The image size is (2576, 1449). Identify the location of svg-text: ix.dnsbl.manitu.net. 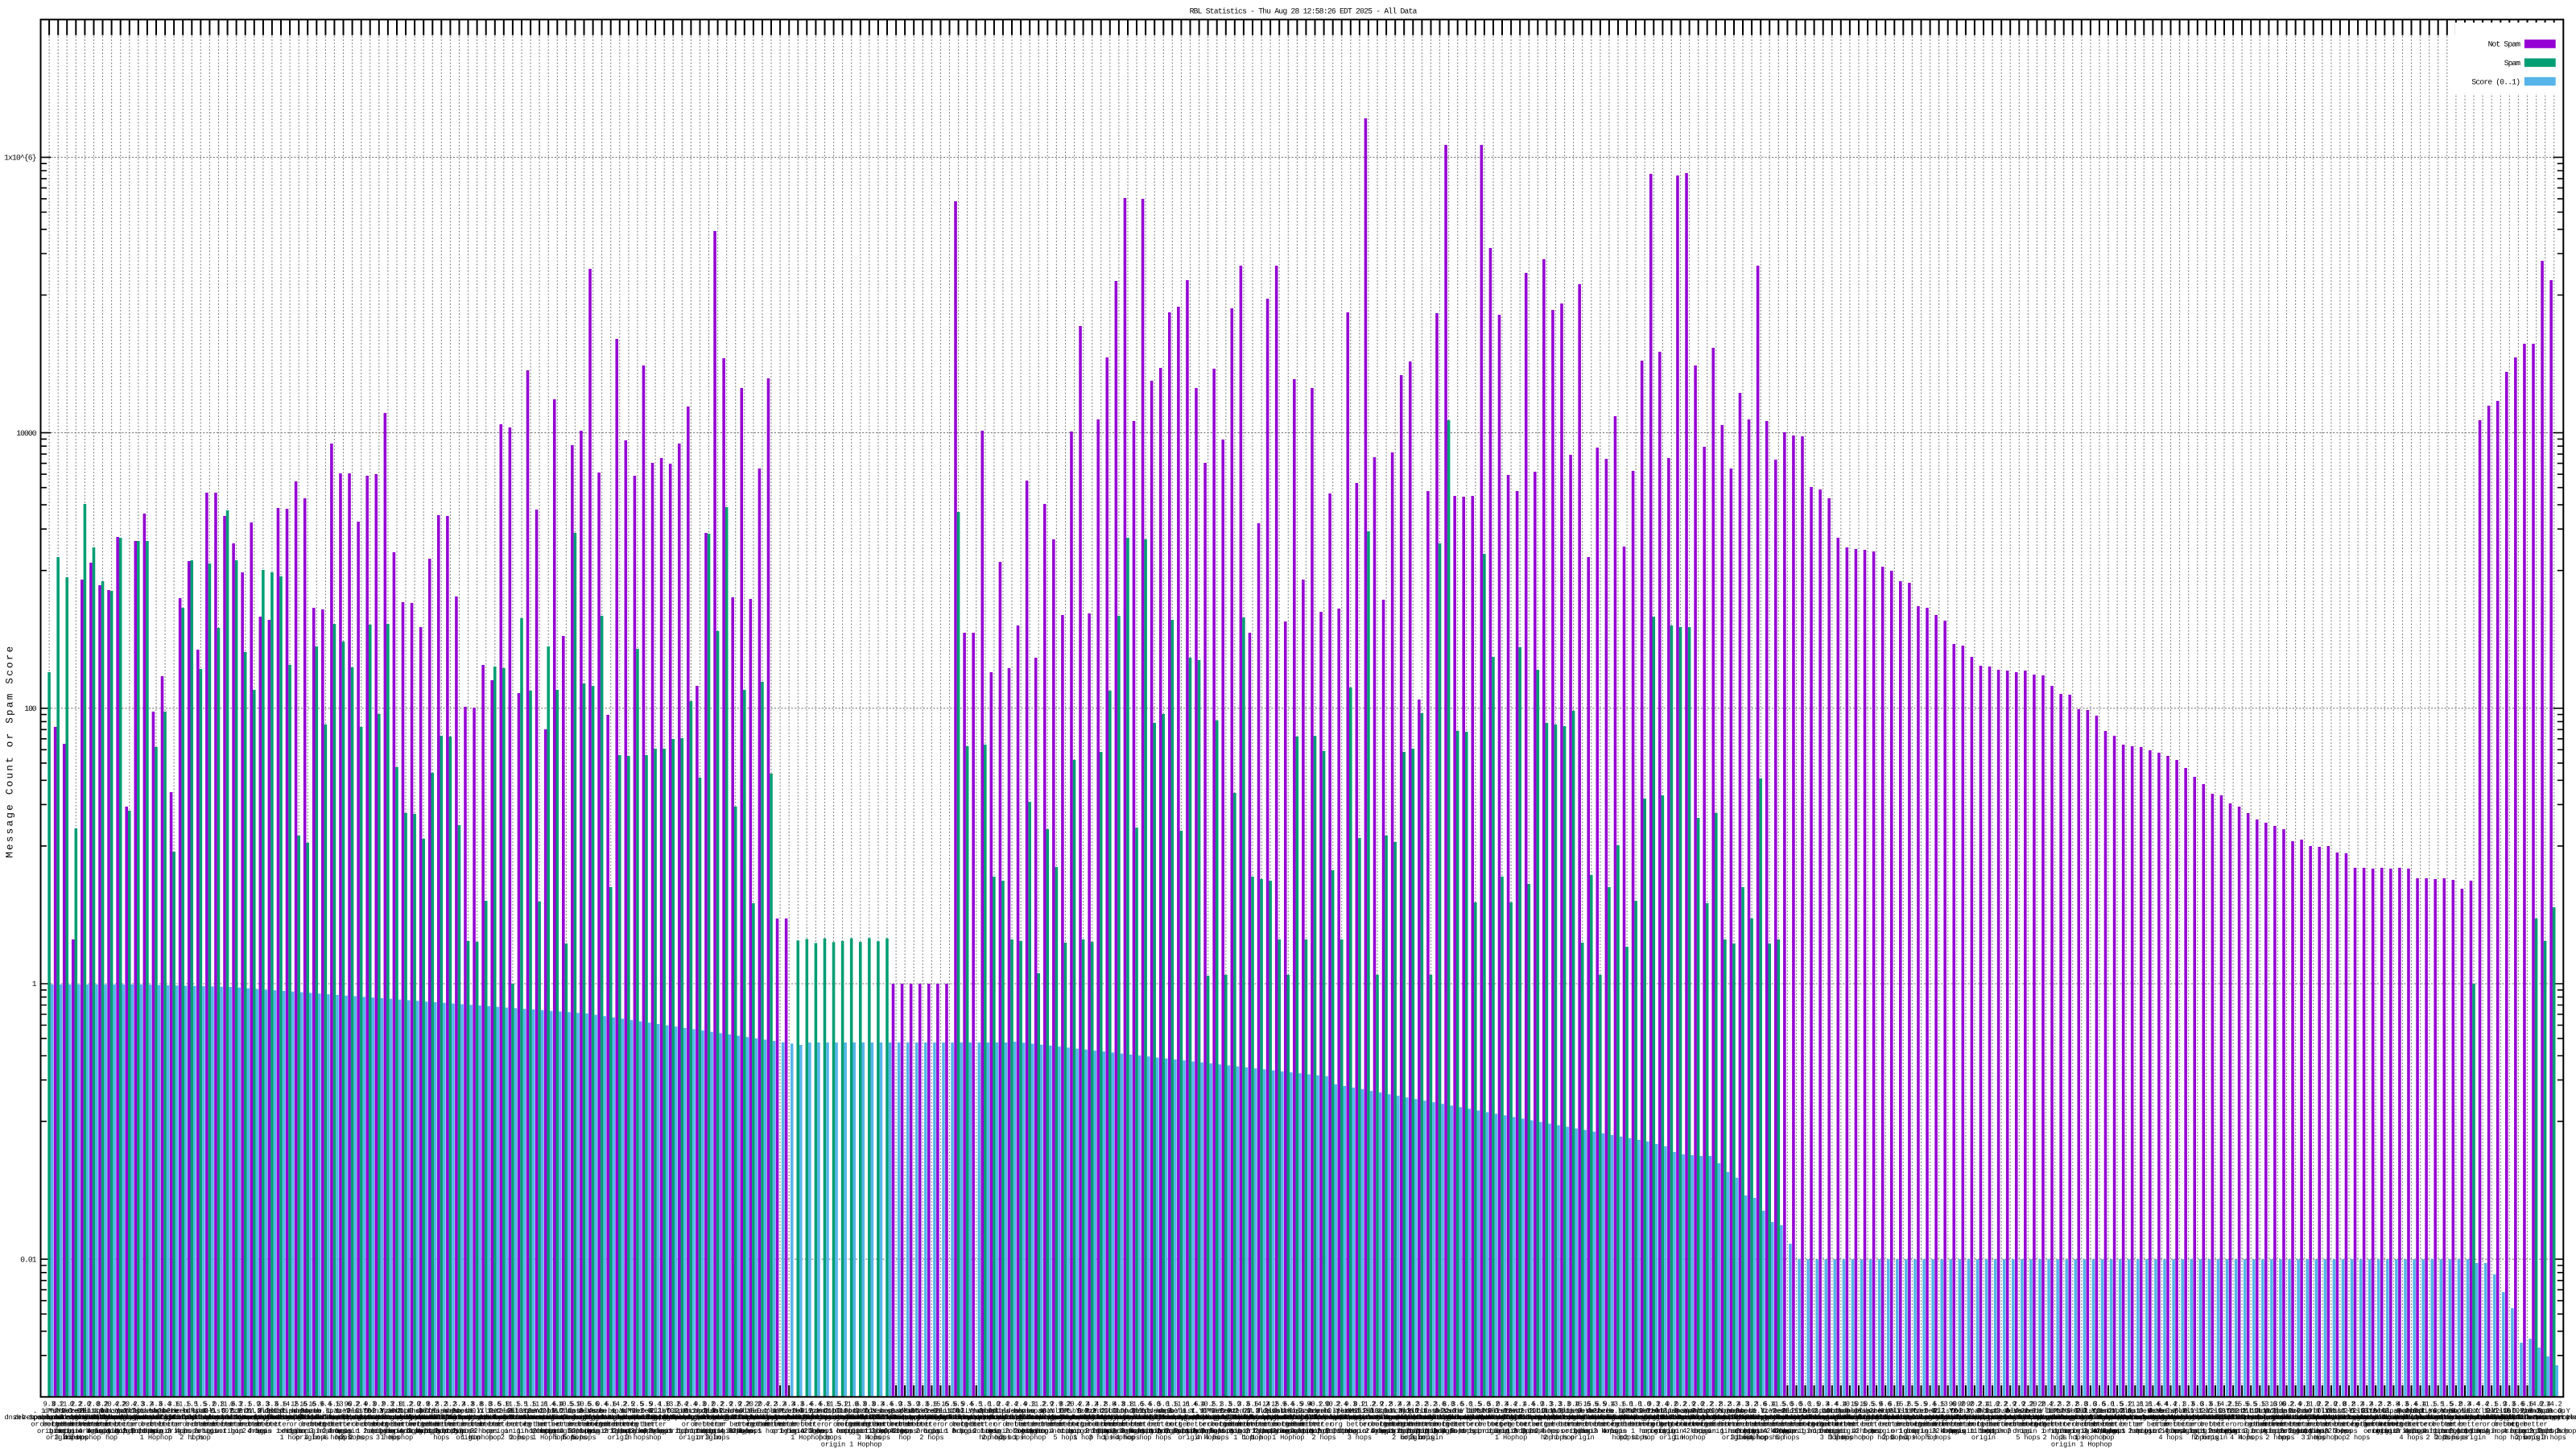
(432, 1418).